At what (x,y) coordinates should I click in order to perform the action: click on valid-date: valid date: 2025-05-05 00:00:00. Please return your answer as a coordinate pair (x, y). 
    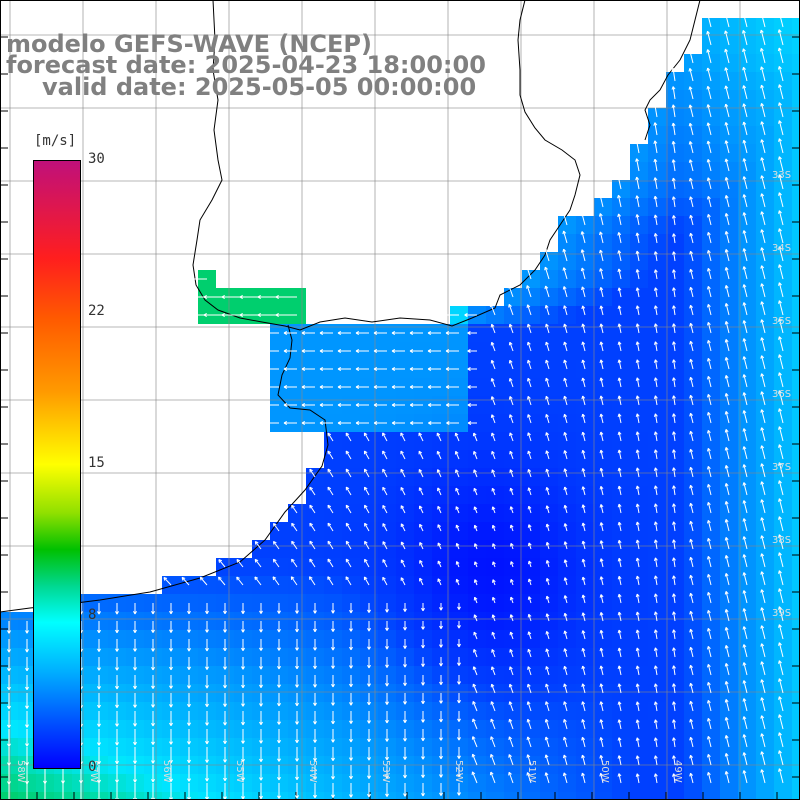
    Looking at the image, I should click on (259, 87).